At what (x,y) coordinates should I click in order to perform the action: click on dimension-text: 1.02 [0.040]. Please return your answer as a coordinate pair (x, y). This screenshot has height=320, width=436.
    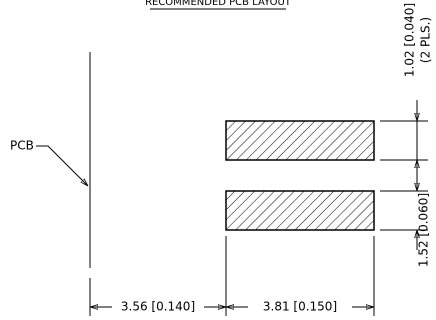
    Looking at the image, I should click on (410, 40).